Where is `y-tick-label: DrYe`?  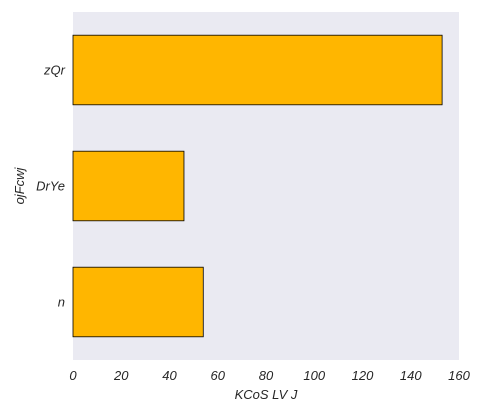 y-tick-label: DrYe is located at coordinates (50, 186).